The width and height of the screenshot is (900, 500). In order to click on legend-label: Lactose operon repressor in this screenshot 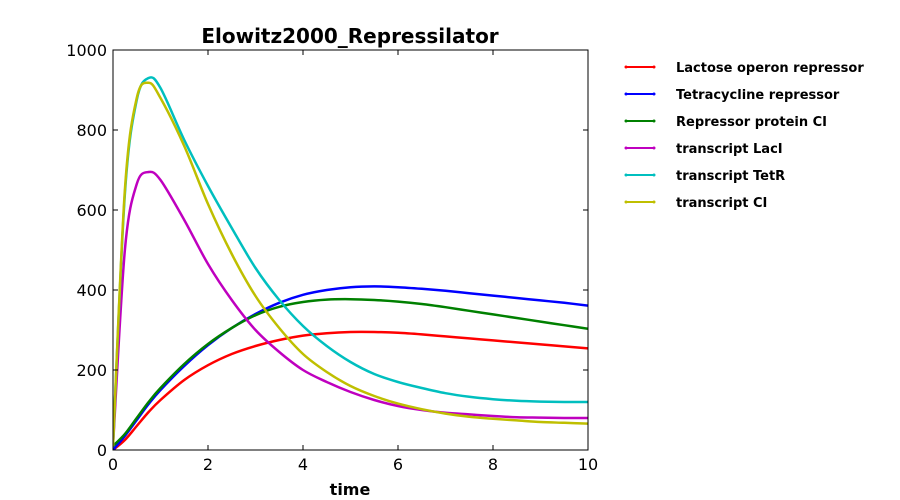, I will do `click(770, 68)`.